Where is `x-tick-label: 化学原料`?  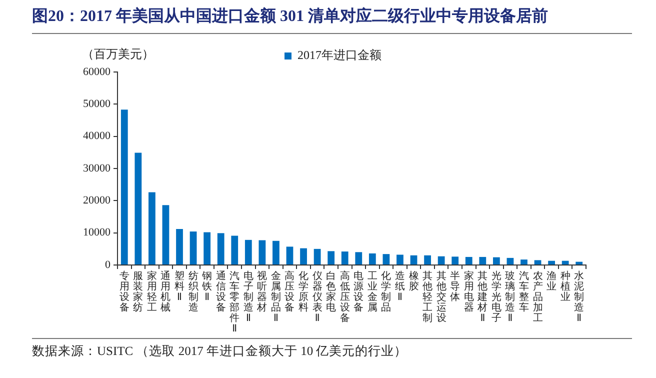 x-tick-label: 化学原料 is located at coordinates (303, 292).